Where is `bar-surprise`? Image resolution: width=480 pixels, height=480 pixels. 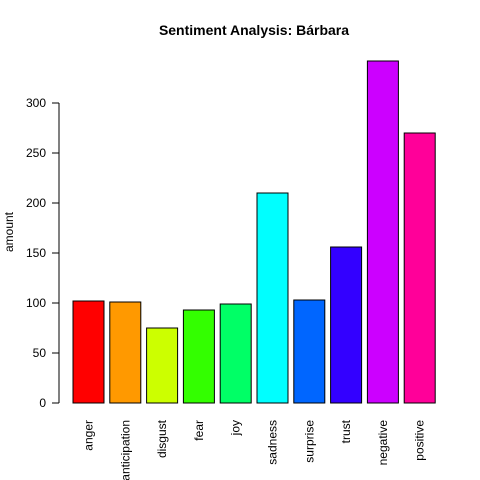
bar-surprise is located at coordinates (309, 351).